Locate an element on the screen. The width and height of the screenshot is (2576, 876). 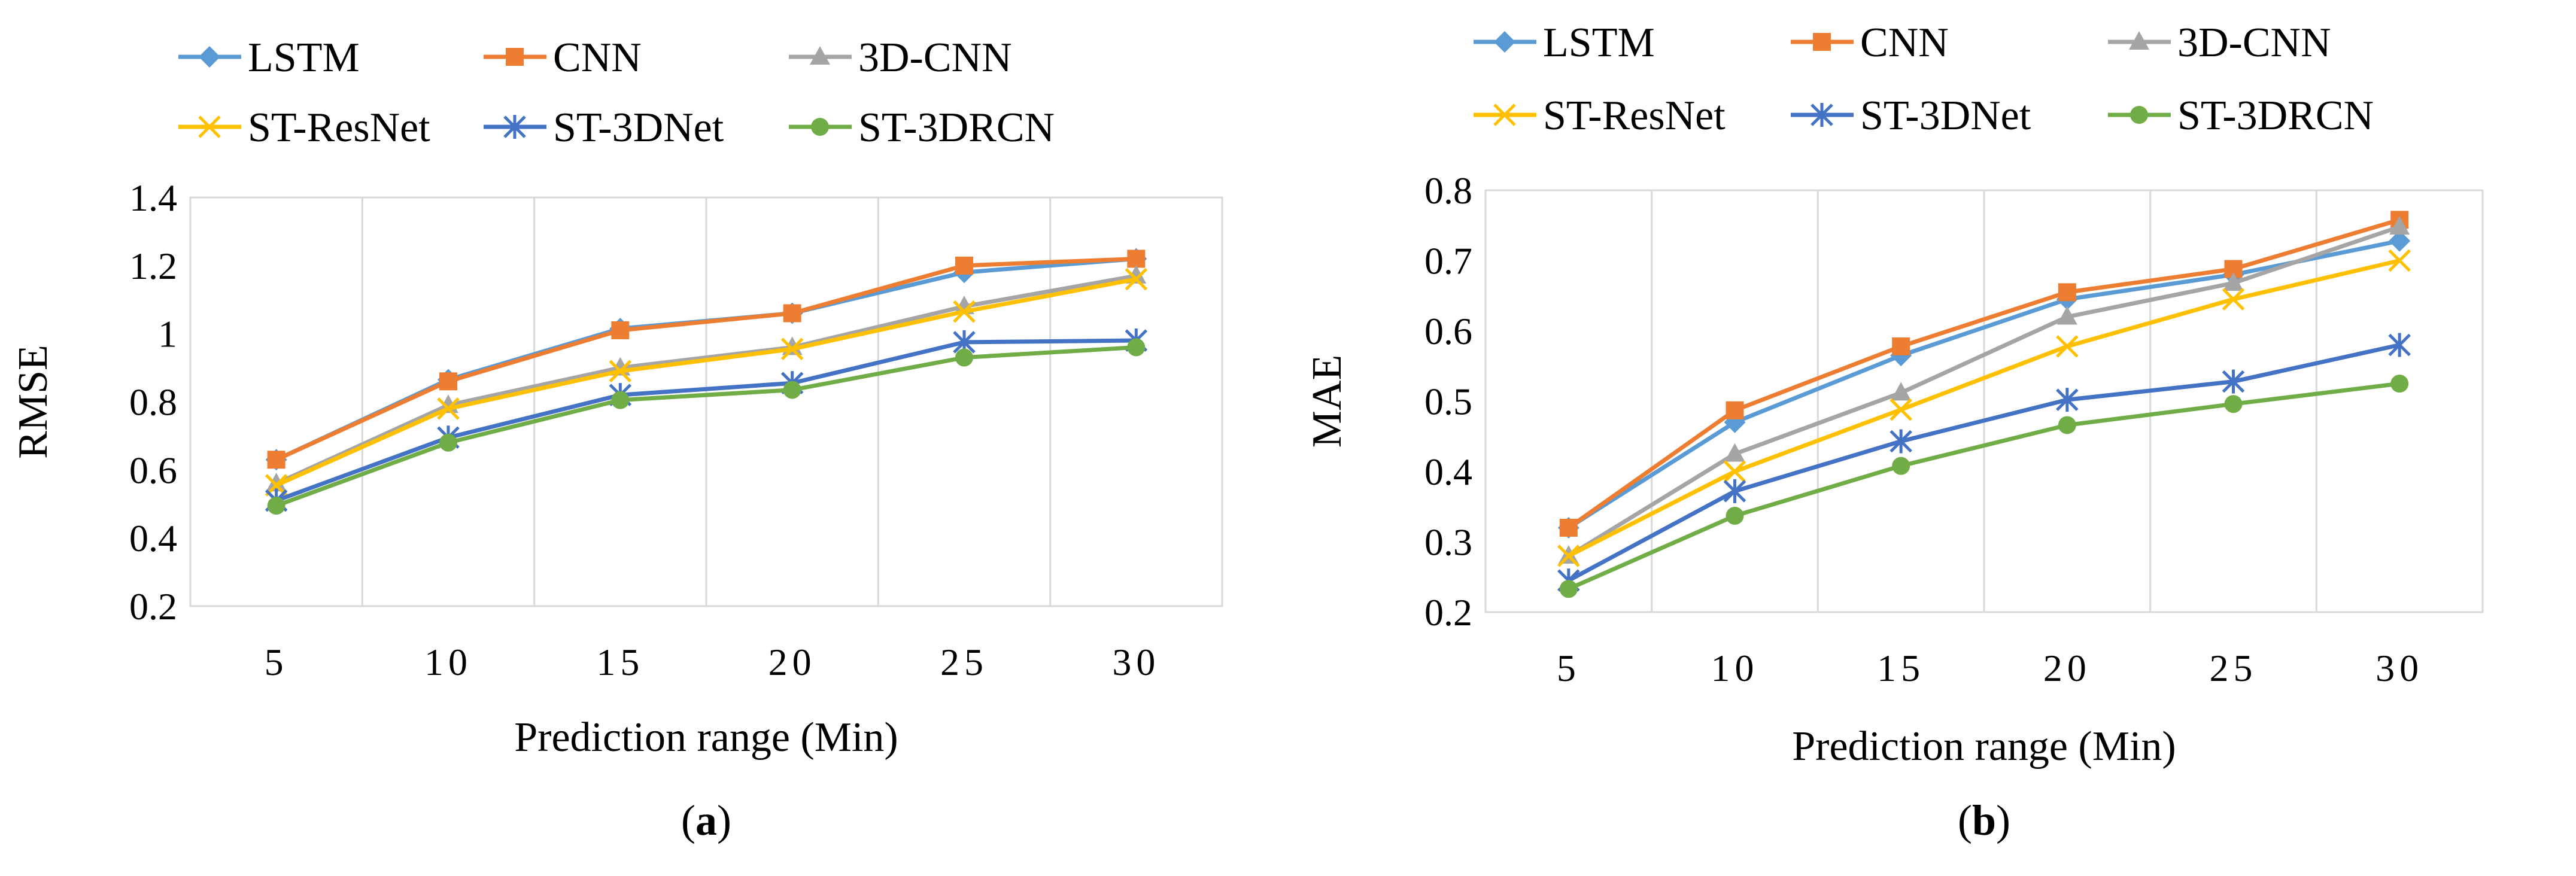
legend-item: LSTM is located at coordinates (269, 58).